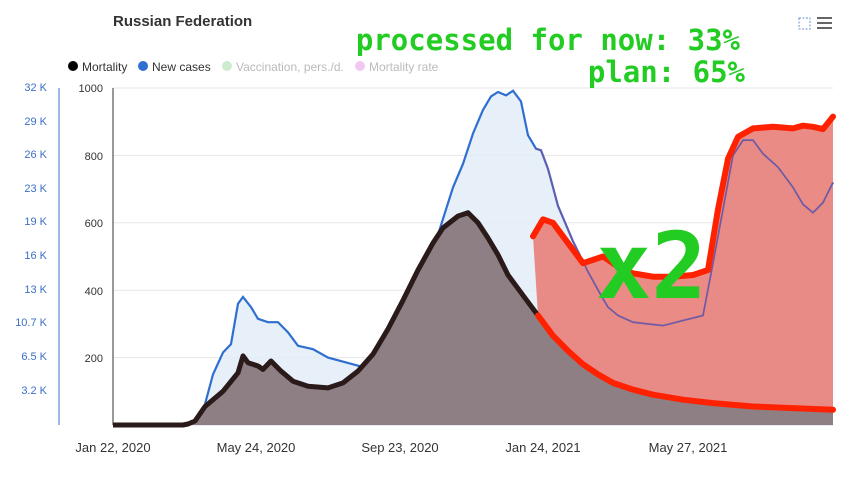  Describe the element at coordinates (35, 88) in the screenshot. I see `left-tick: 32 K` at that location.